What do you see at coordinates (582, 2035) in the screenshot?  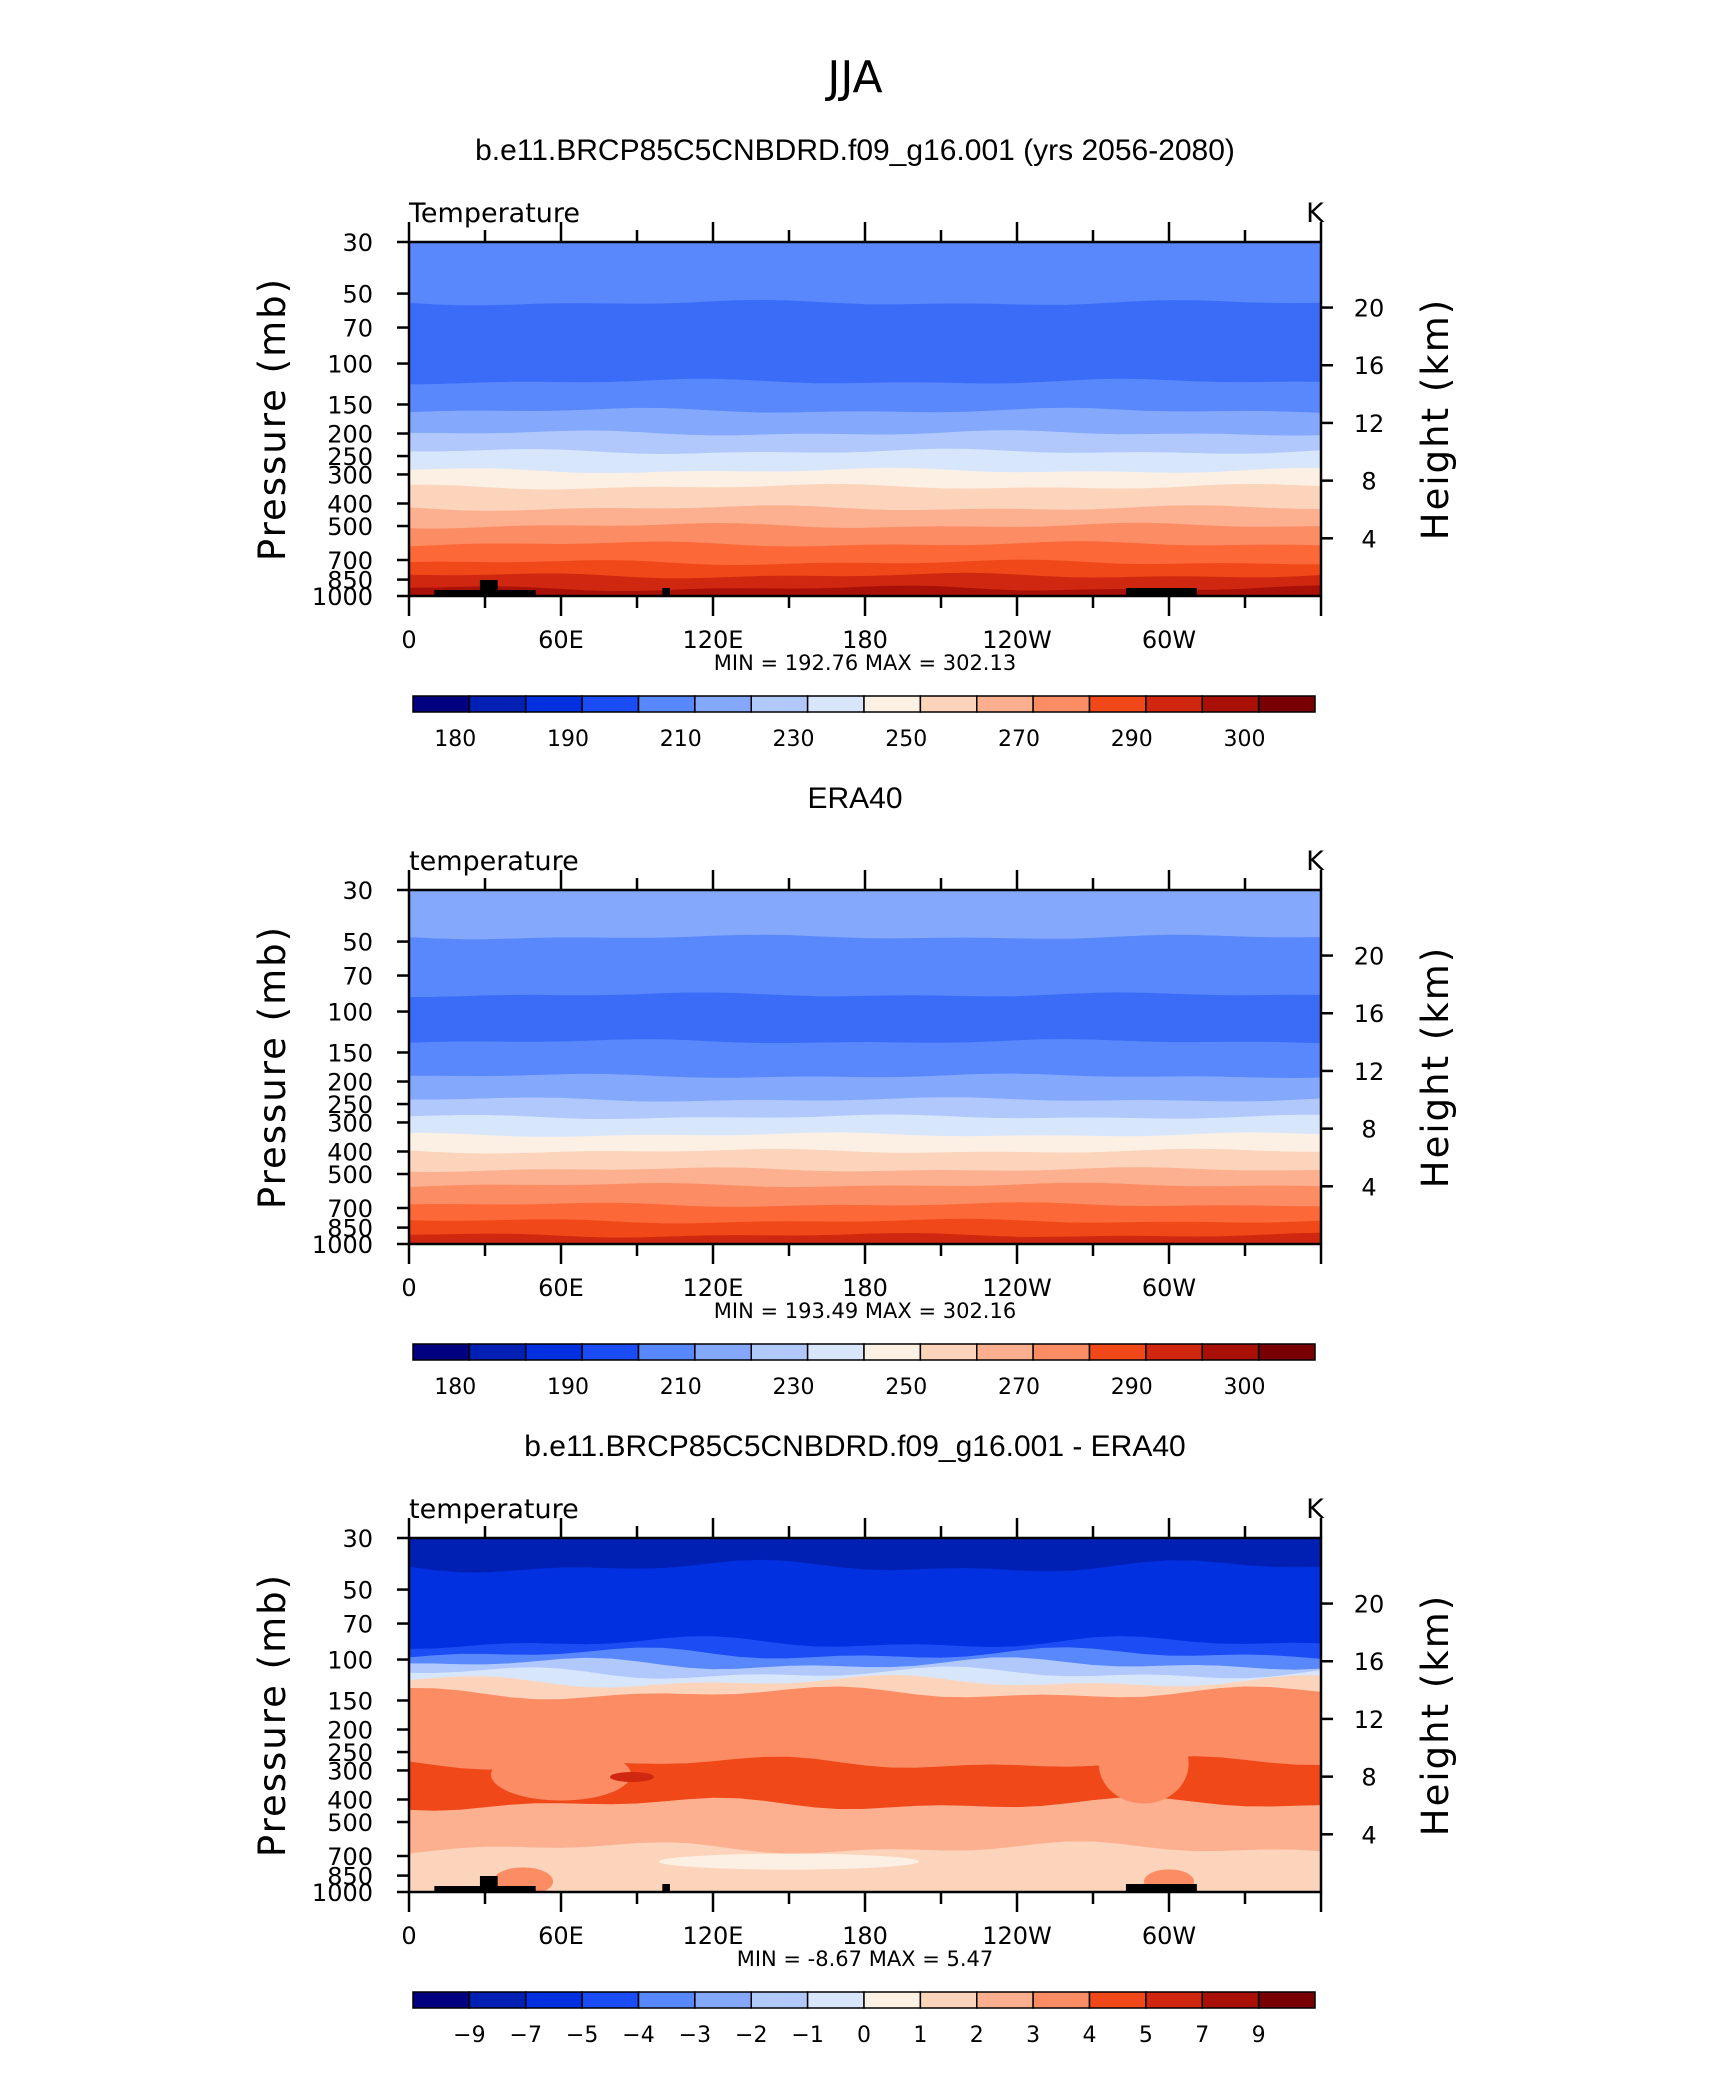 I see `colorbar-label: −5` at bounding box center [582, 2035].